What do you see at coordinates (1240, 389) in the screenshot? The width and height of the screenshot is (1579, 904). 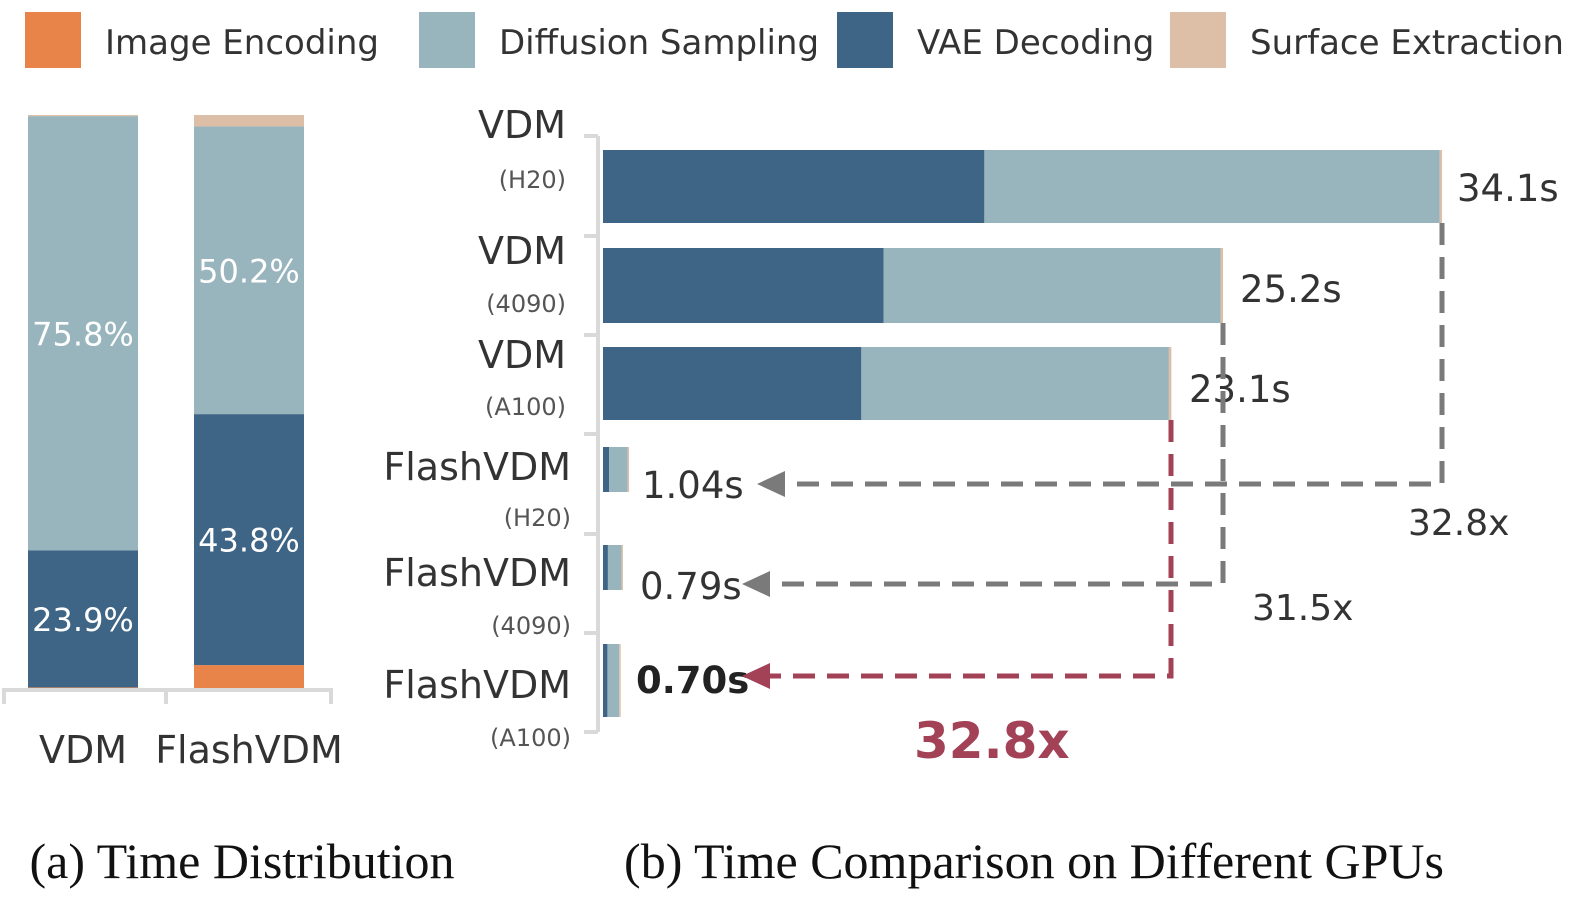 I see `value-label-vdm-a100: 23.1s` at bounding box center [1240, 389].